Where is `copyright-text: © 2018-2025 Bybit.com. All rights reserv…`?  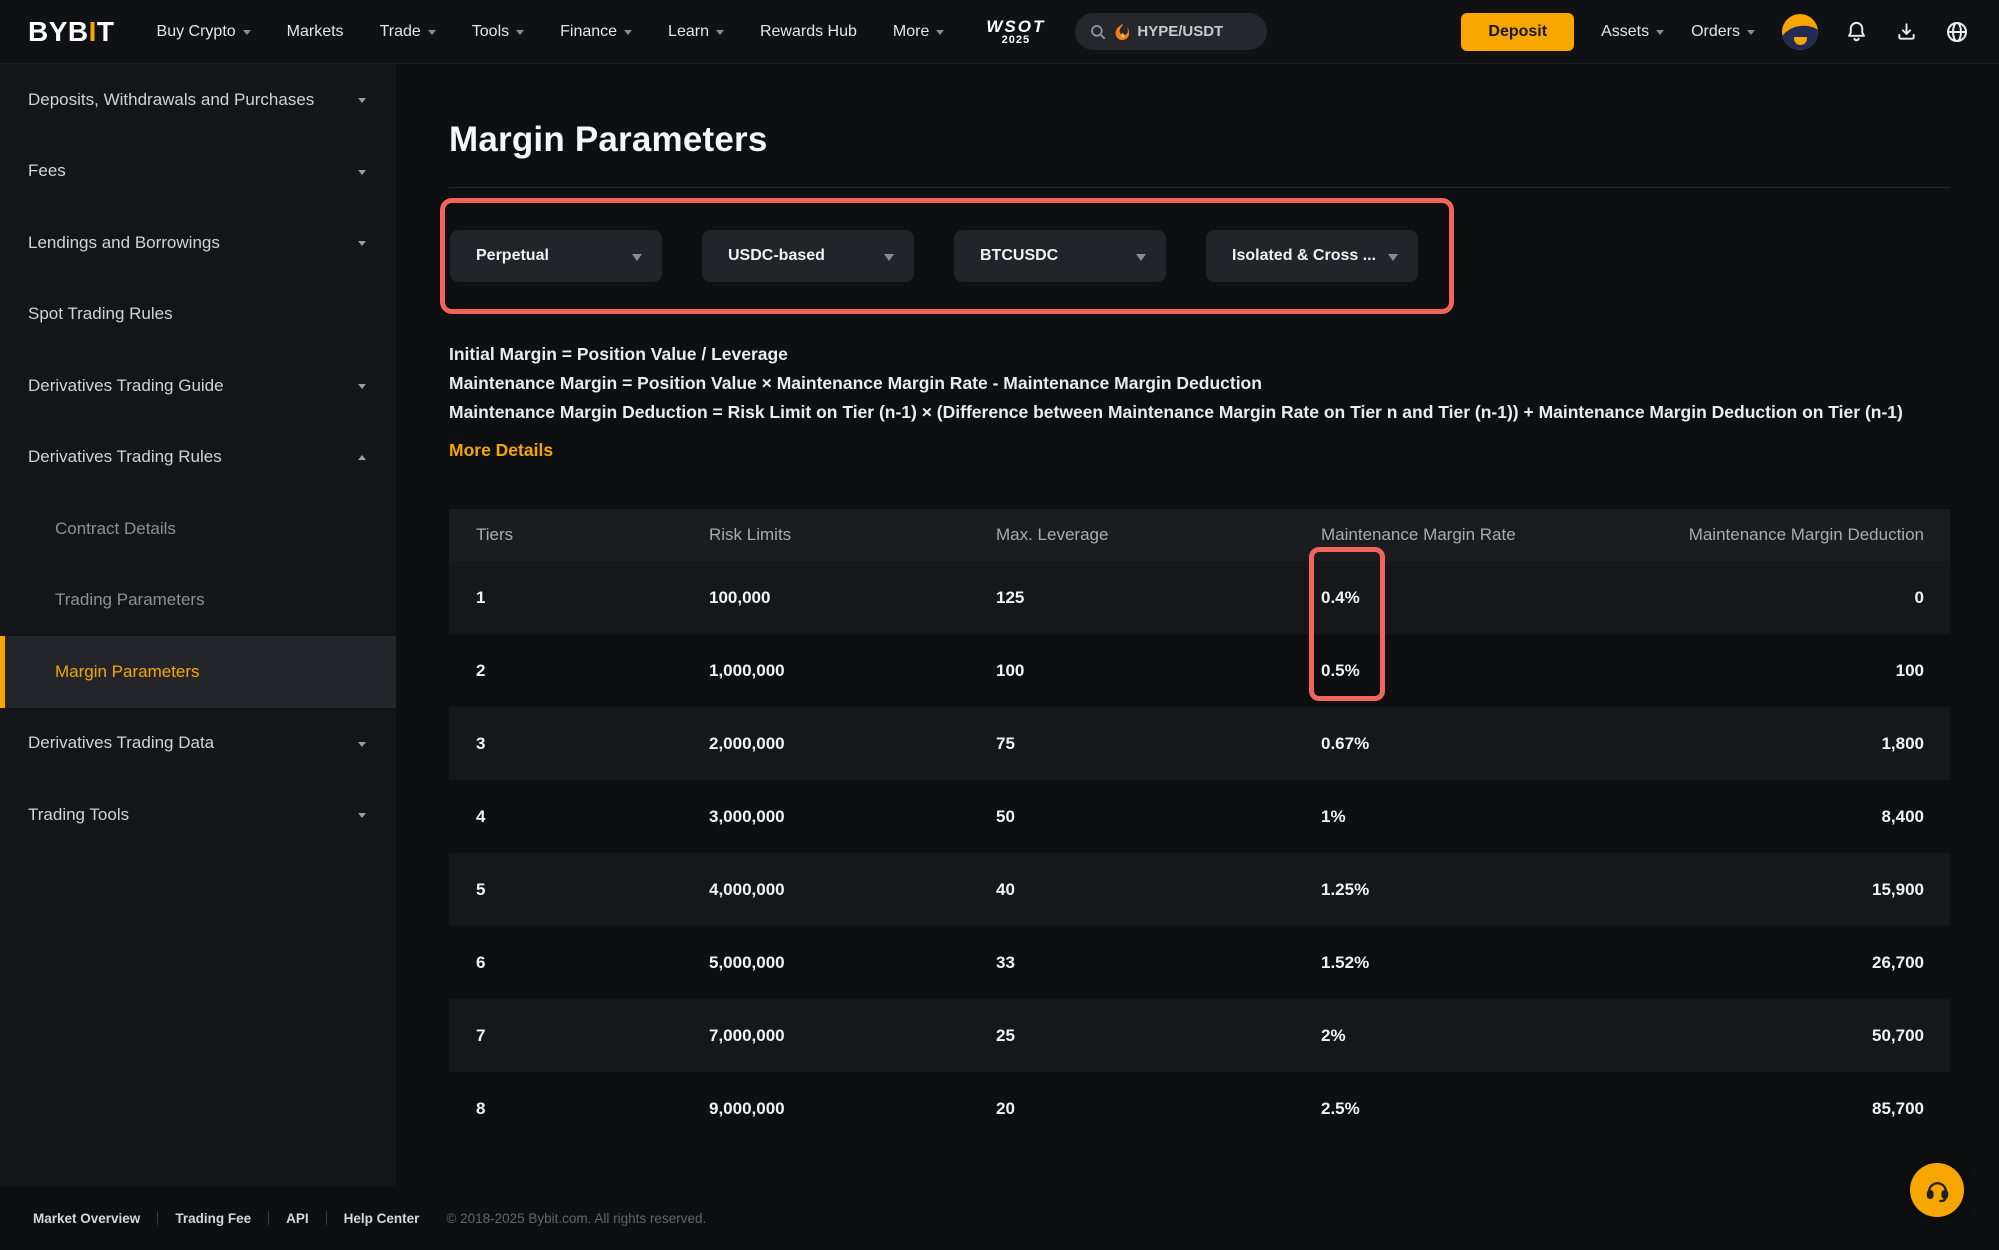
copyright-text: © 2018-2025 Bybit.com. All rights reserv… is located at coordinates (576, 1218).